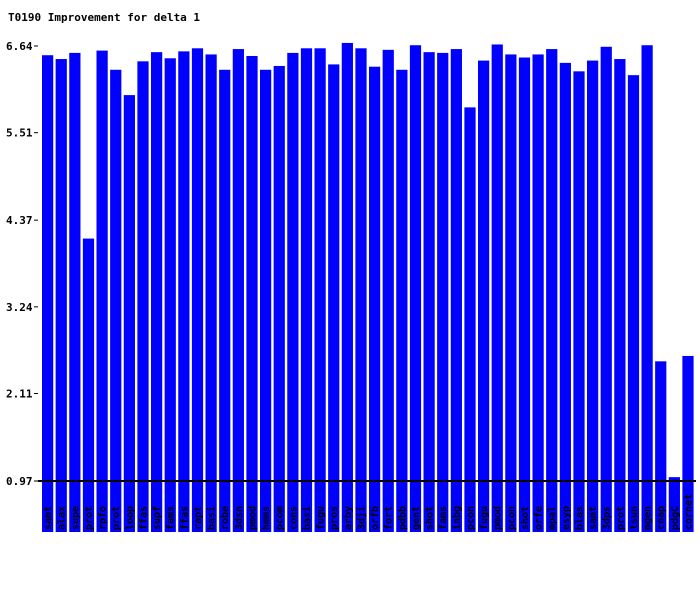 This screenshot has height=590, width=700. I want to click on y-tick-label: 2.11, so click(19, 394).